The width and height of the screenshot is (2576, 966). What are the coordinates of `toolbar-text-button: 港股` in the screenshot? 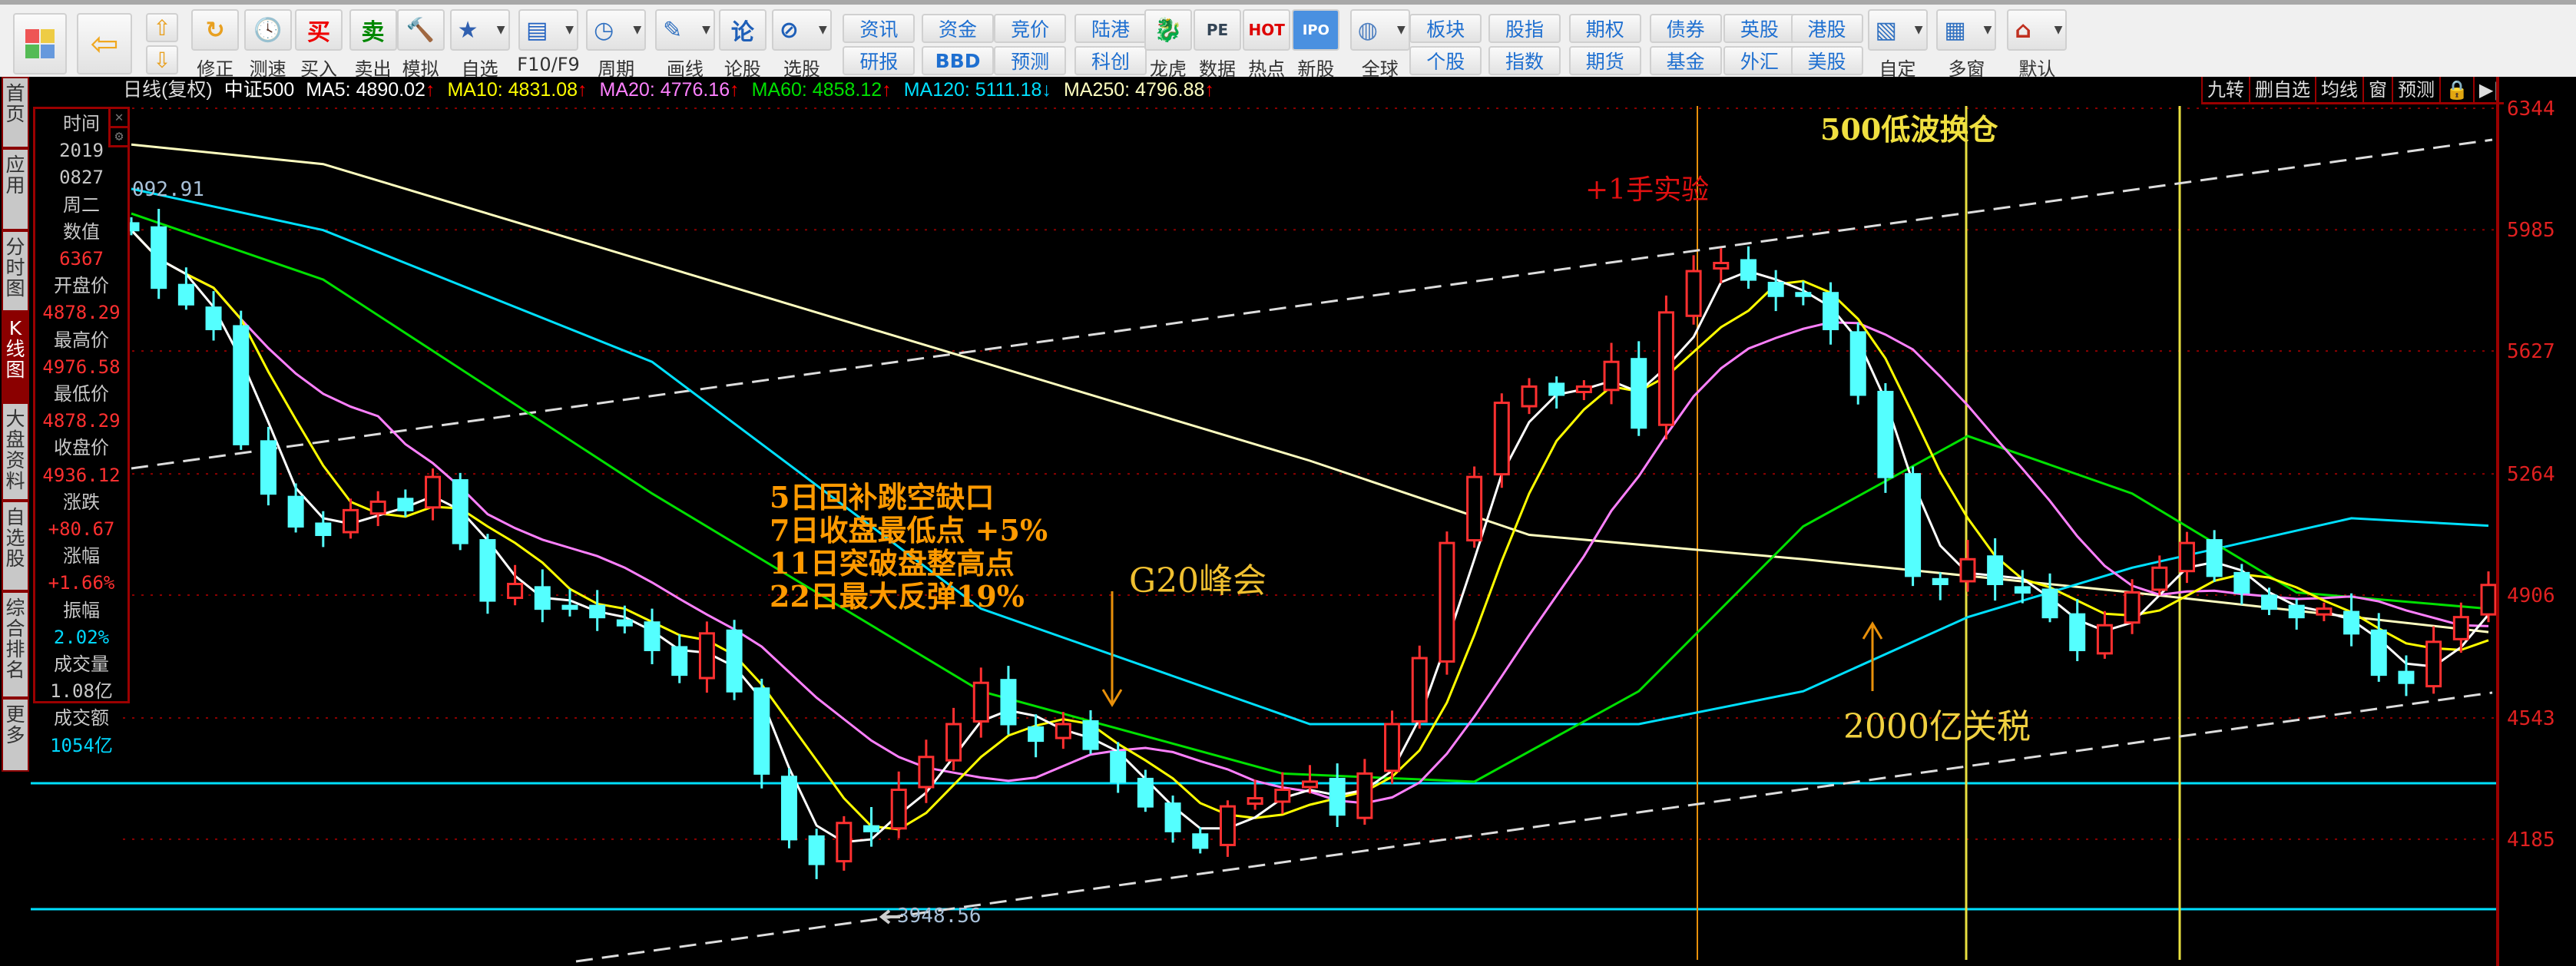 It's located at (1826, 28).